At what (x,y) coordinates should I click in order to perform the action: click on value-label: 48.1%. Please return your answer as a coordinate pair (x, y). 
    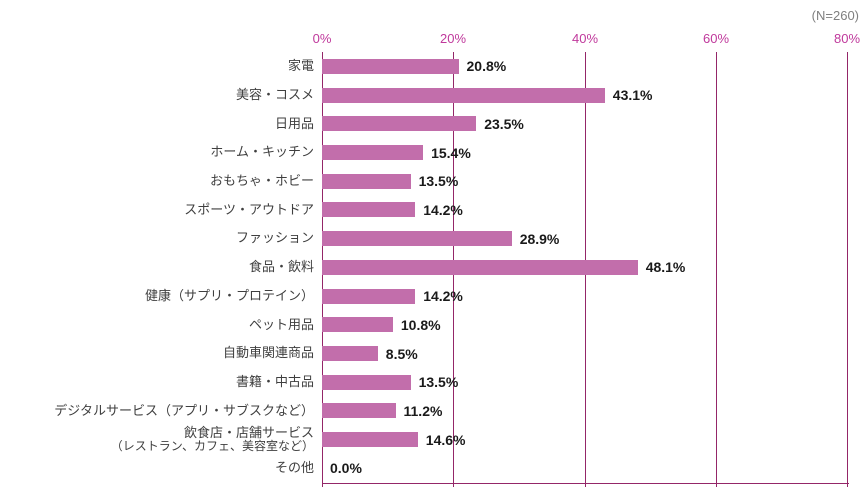
    Looking at the image, I should click on (665, 267).